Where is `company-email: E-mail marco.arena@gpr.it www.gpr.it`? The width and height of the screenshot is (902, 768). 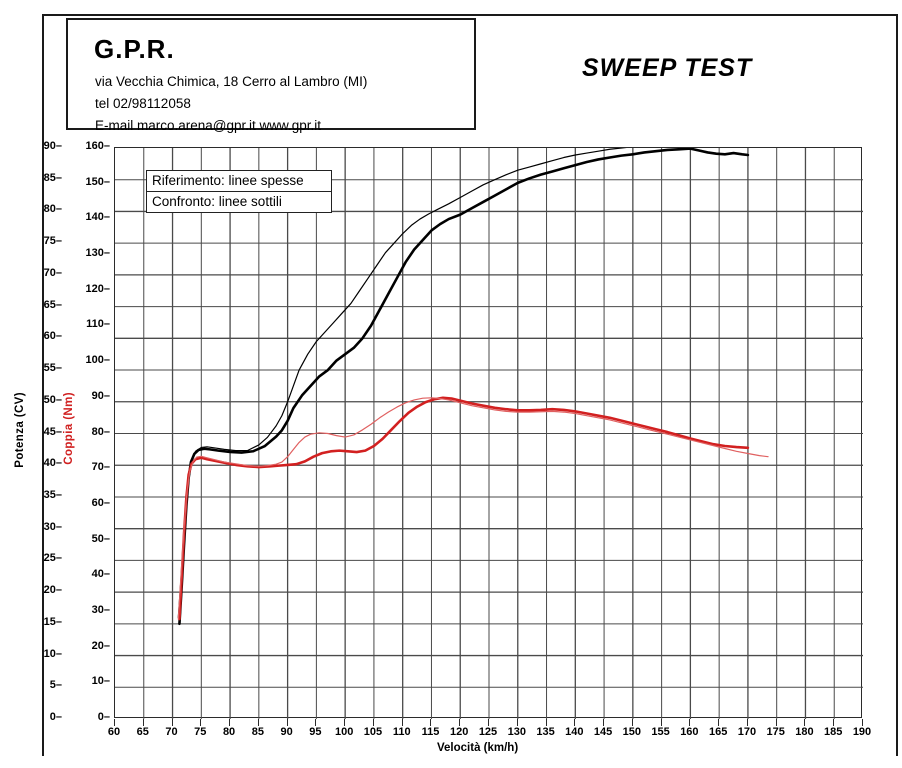 company-email: E-mail marco.arena@gpr.it www.gpr.it is located at coordinates (208, 125).